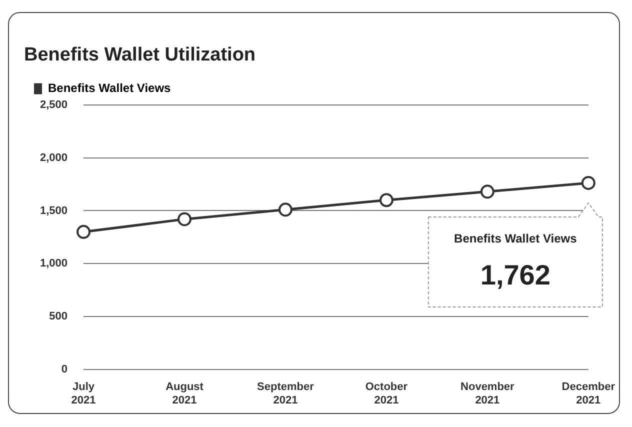  Describe the element at coordinates (386, 393) in the screenshot. I see `x-tick-label: October 2021` at that location.